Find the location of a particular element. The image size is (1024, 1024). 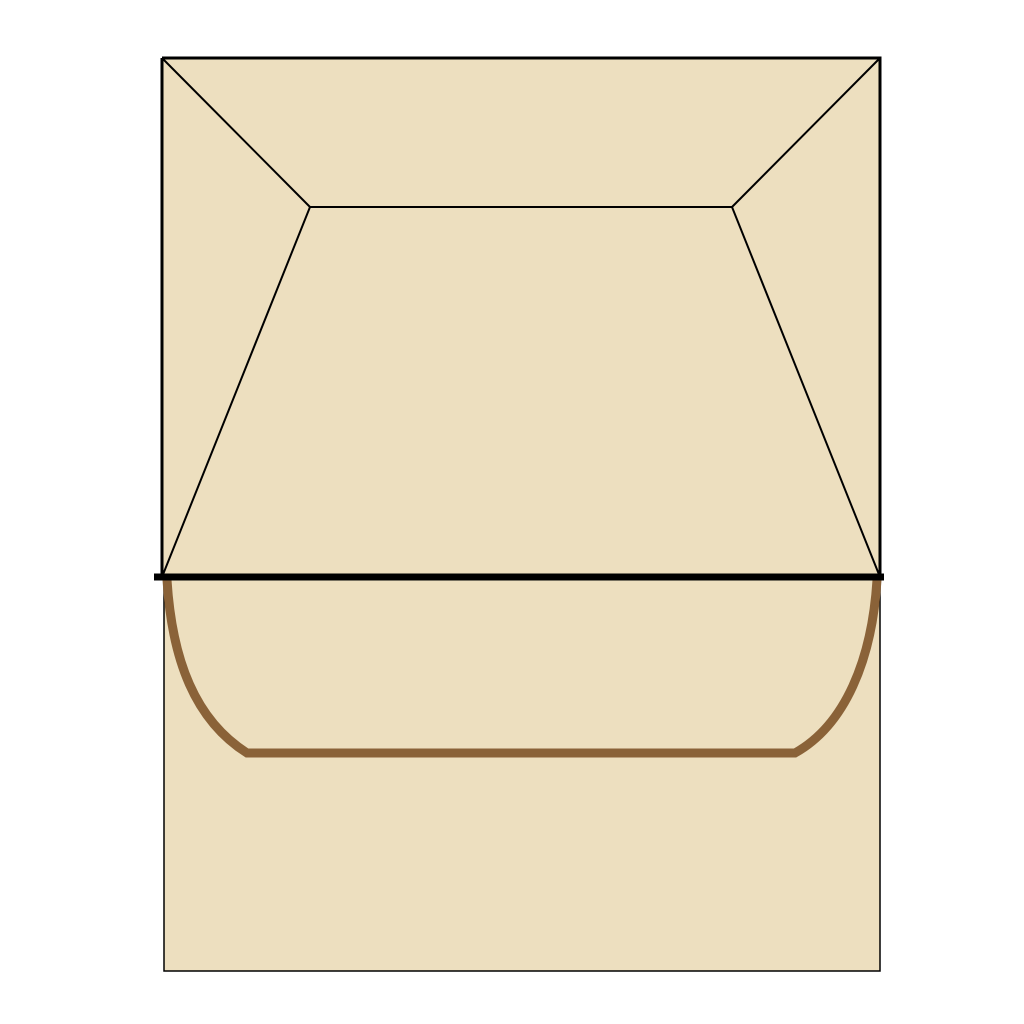

right-diagonal-edge is located at coordinates (806, 132).